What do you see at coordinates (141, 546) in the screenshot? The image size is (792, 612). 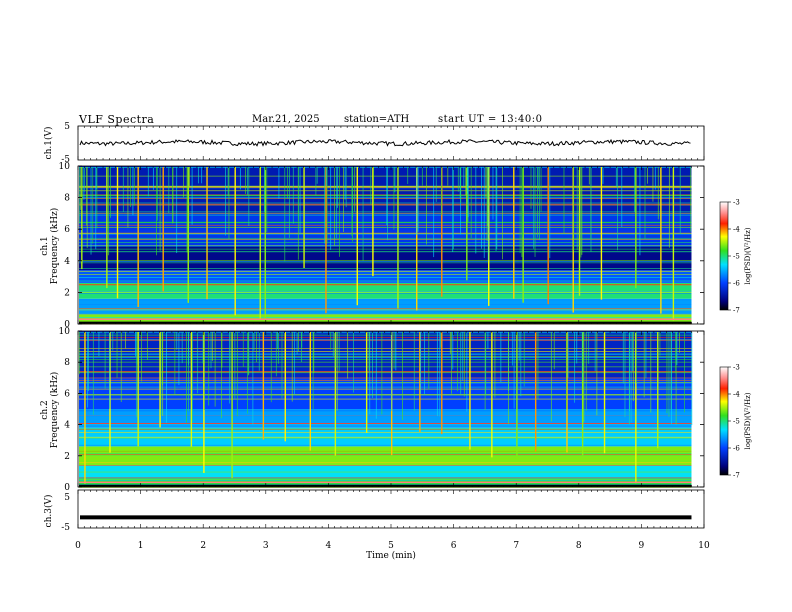 I see `x-tick-1: 1` at bounding box center [141, 546].